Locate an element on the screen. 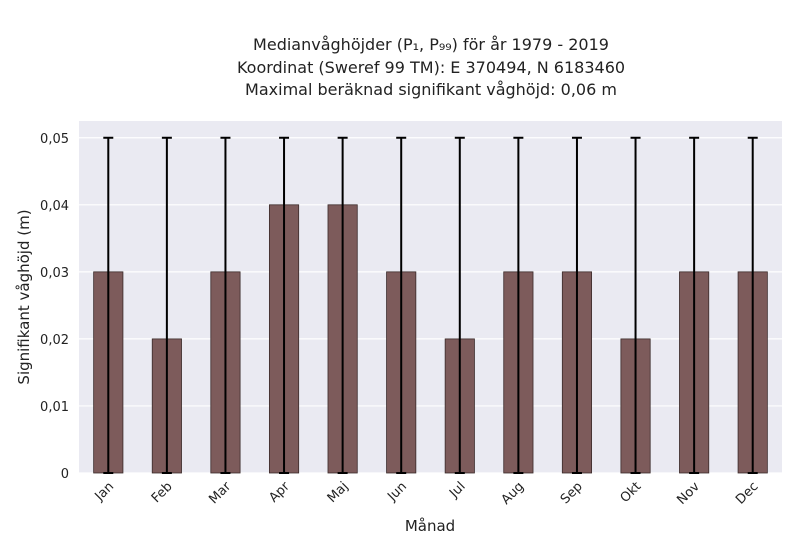 The height and width of the screenshot is (550, 800). x-tick-label: Feb is located at coordinates (162, 492).